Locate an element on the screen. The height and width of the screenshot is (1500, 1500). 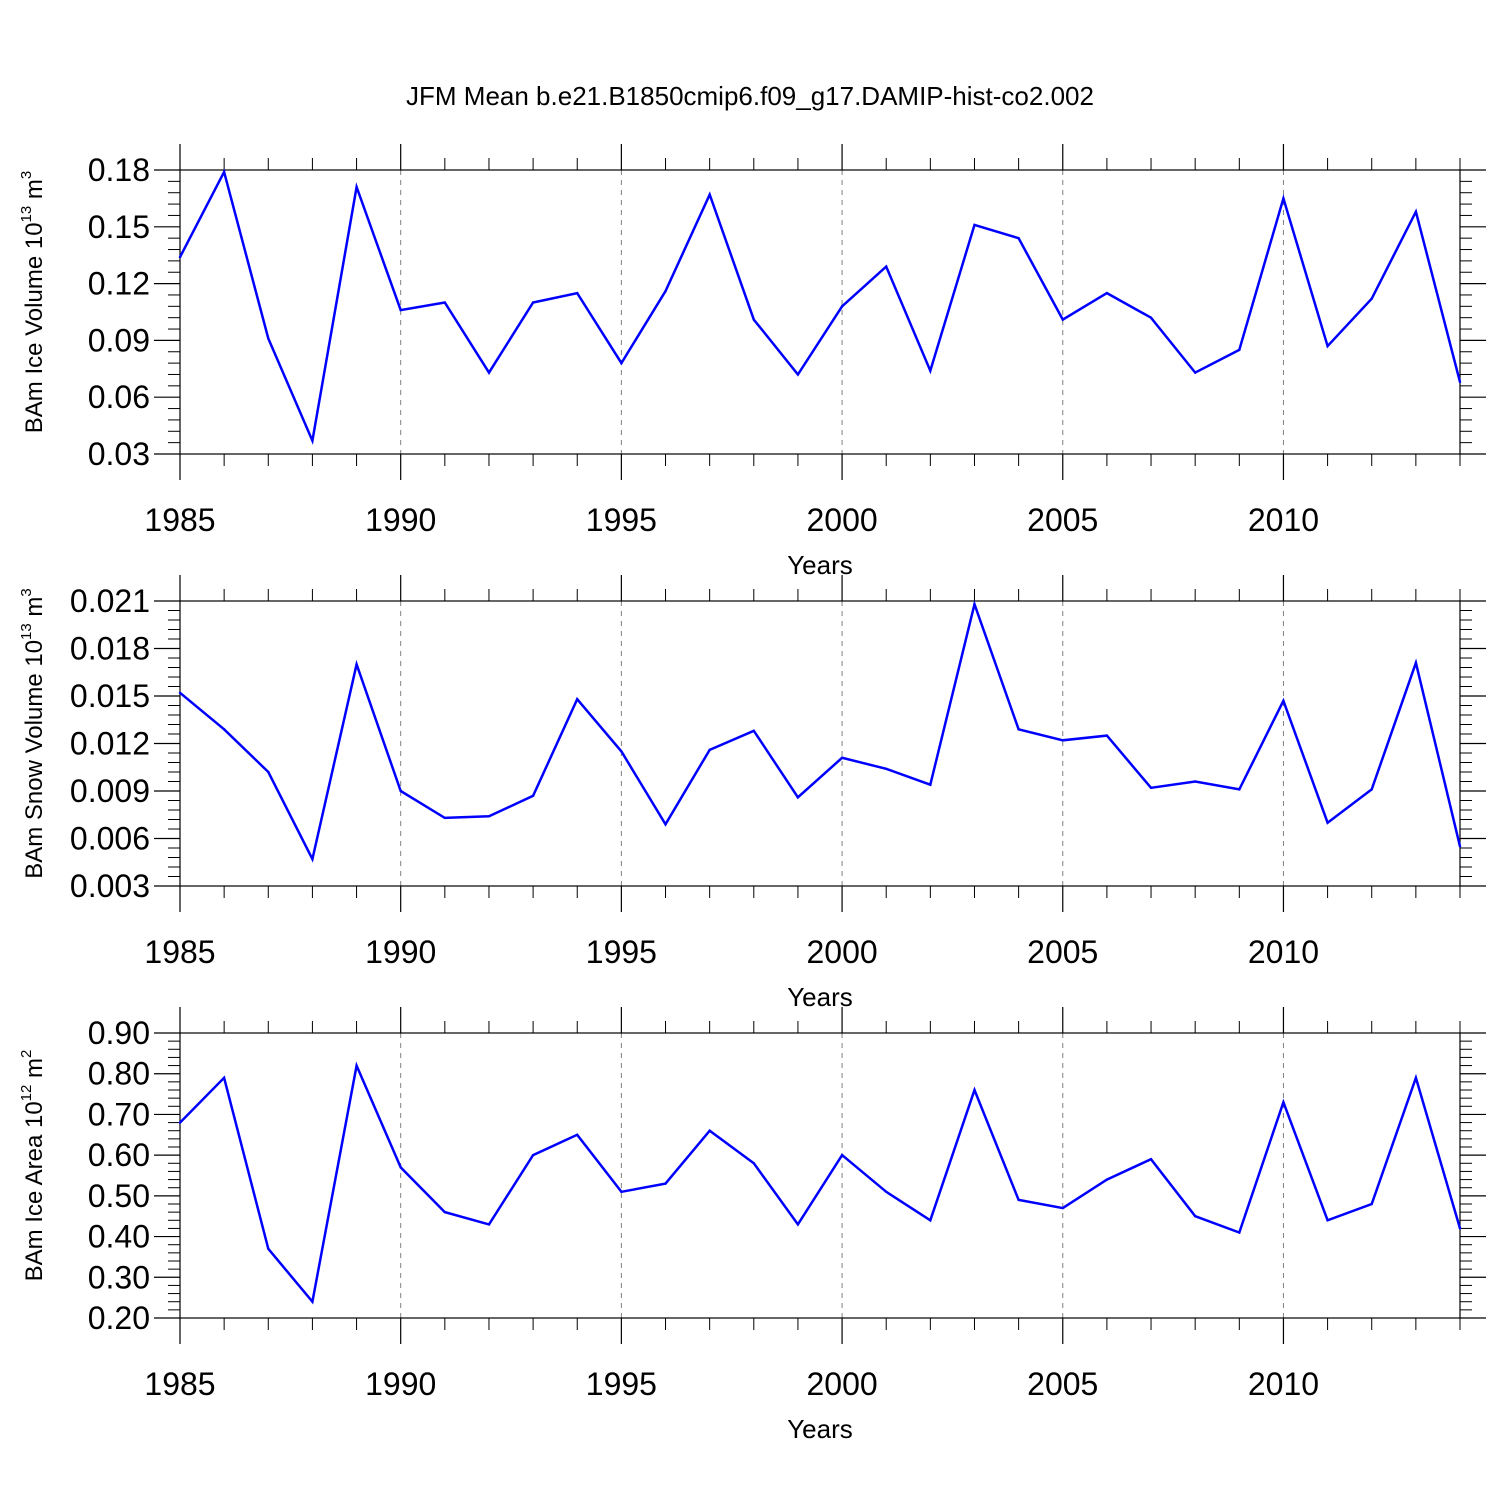
y-tick-label: 0.40 is located at coordinates (119, 1237).